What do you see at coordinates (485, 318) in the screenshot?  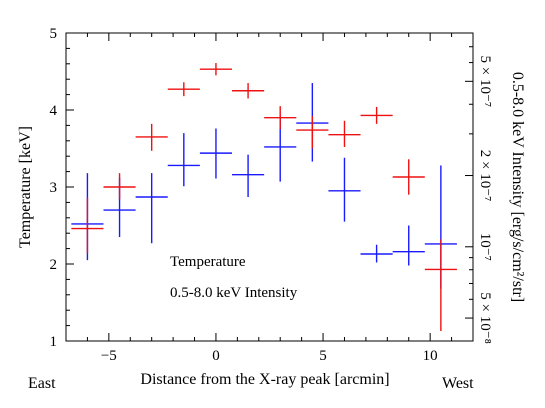 I see `y2-tick-label: 5 × 10⁻⁸` at bounding box center [485, 318].